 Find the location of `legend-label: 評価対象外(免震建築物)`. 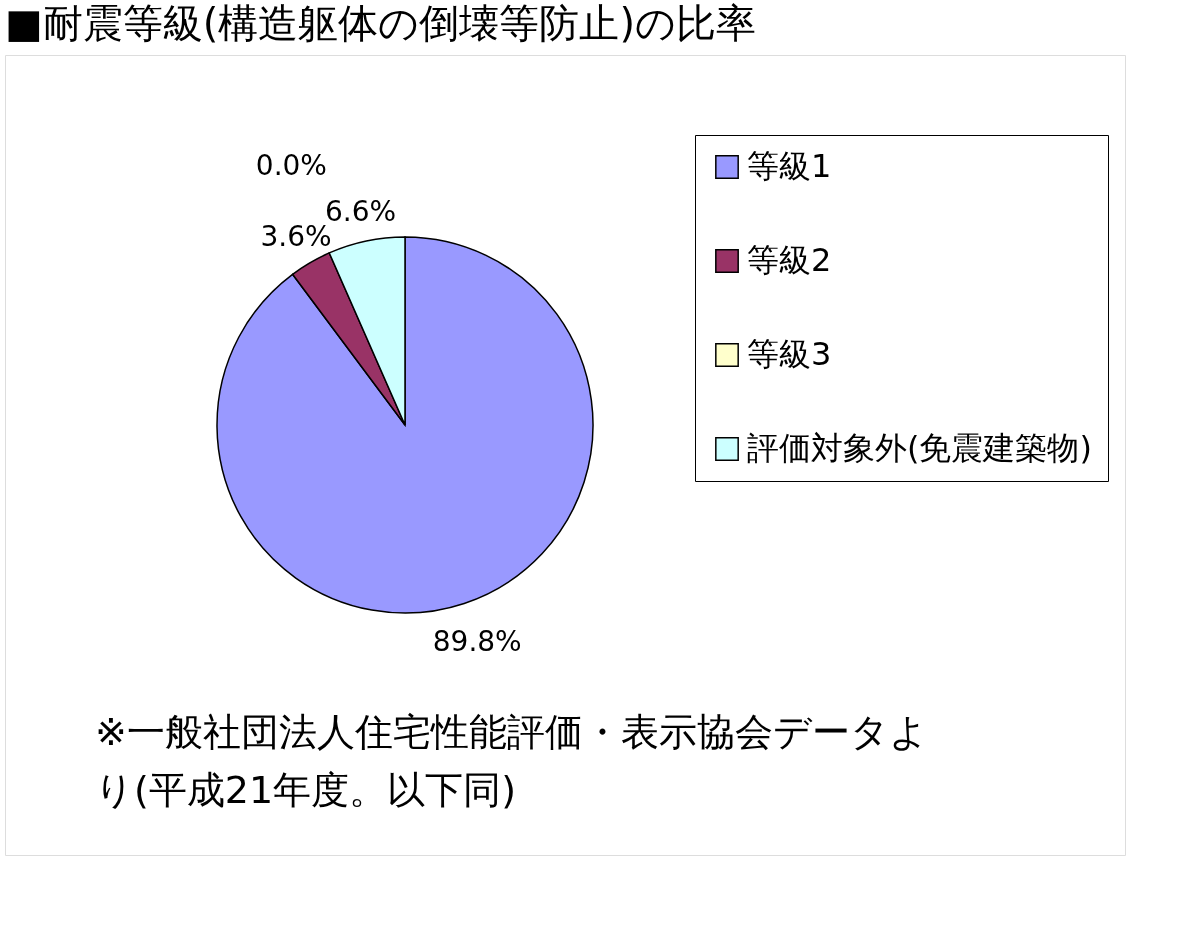

legend-label: 評価対象外(免震建築物) is located at coordinates (919, 448).